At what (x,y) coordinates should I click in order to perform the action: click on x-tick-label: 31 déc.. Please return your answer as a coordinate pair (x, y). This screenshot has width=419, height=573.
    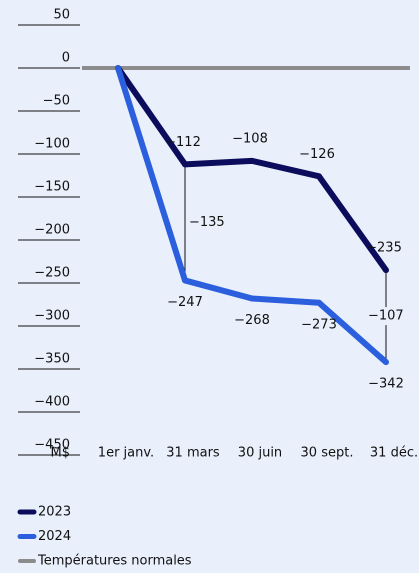
    Looking at the image, I should click on (394, 453).